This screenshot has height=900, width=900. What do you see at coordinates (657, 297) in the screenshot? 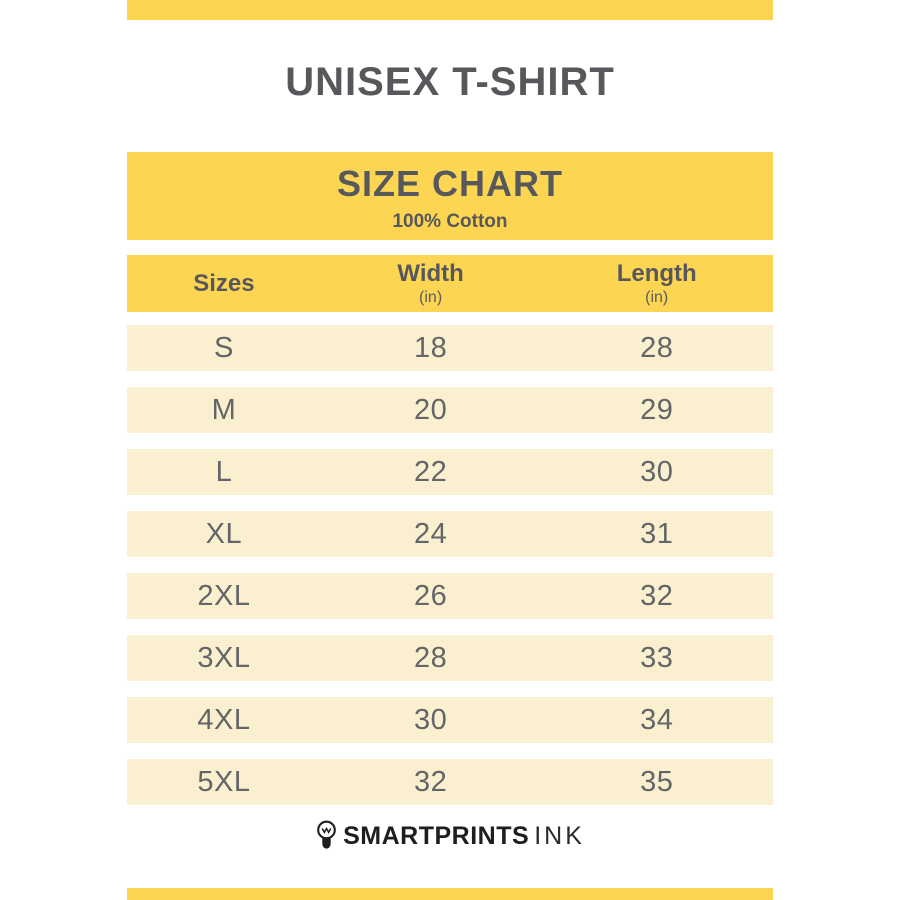
I see `header-length-unit: (in)` at bounding box center [657, 297].